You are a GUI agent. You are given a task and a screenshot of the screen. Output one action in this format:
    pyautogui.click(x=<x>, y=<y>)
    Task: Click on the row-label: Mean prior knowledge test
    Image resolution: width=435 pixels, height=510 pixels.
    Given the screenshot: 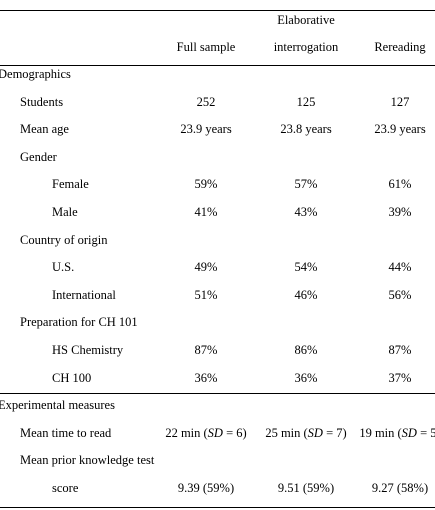 What is the action you would take?
    pyautogui.click(x=87, y=460)
    